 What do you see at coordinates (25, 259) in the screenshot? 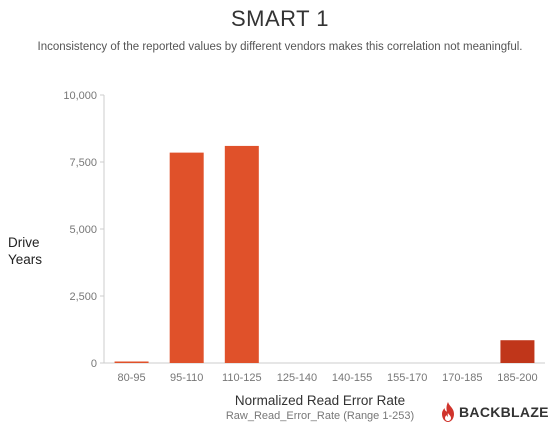
I see `y-axis-label-line-2: Years` at bounding box center [25, 259].